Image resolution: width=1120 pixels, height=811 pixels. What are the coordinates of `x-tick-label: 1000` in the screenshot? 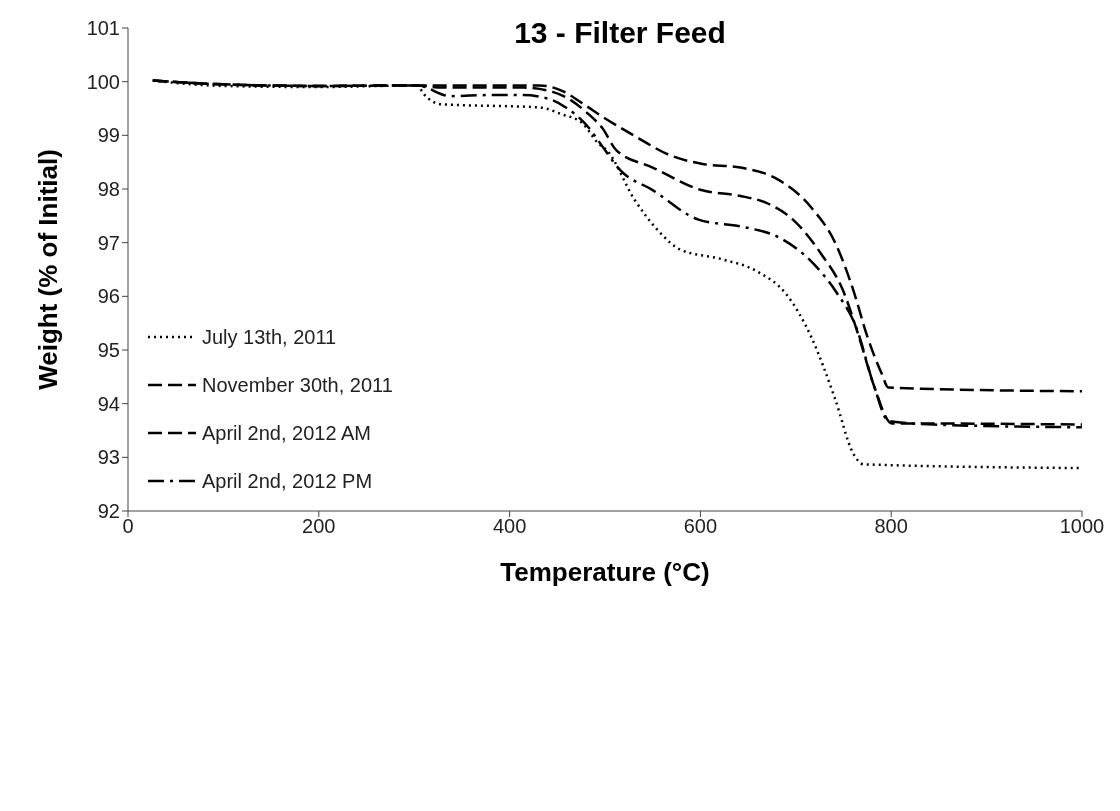 It's located at (1082, 526).